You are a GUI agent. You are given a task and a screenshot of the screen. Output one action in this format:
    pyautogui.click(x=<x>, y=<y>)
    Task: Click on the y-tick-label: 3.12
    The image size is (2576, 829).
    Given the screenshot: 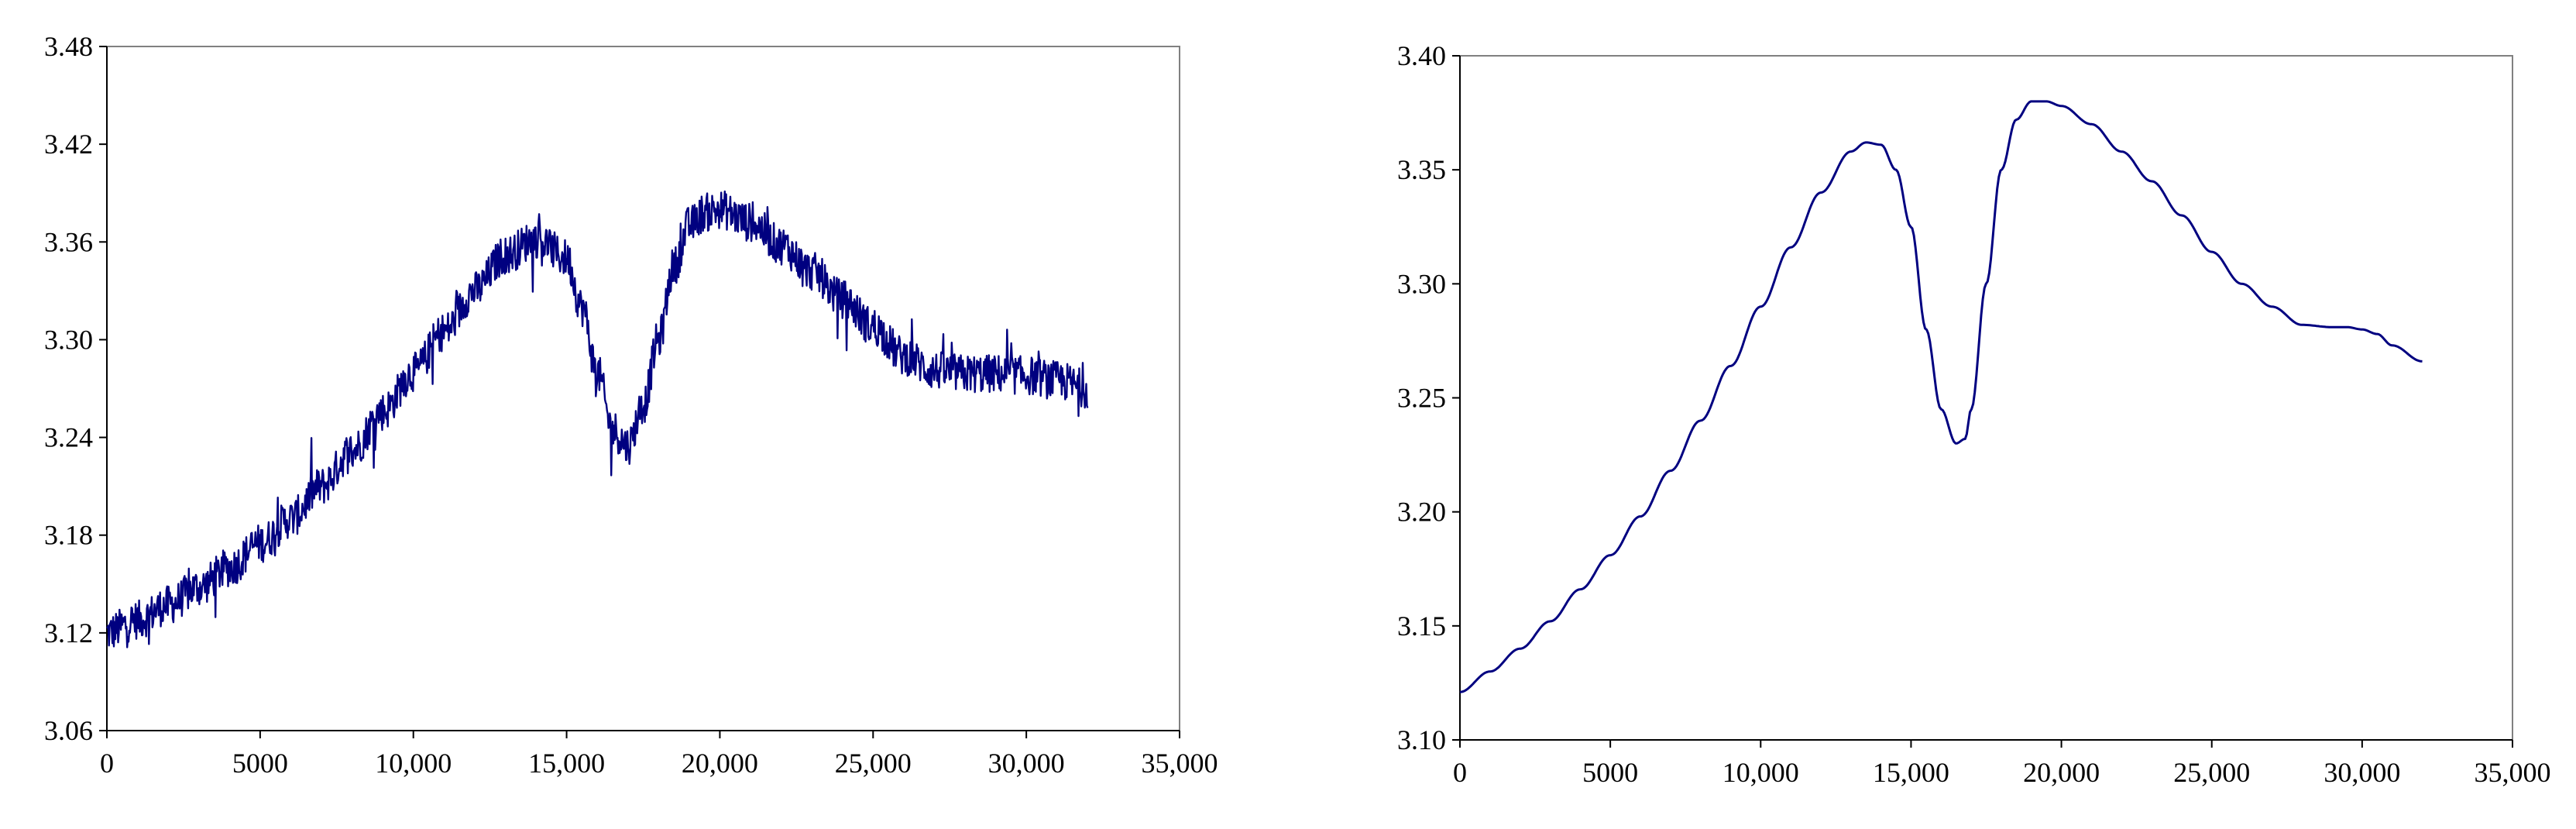 What is the action you would take?
    pyautogui.click(x=68, y=632)
    